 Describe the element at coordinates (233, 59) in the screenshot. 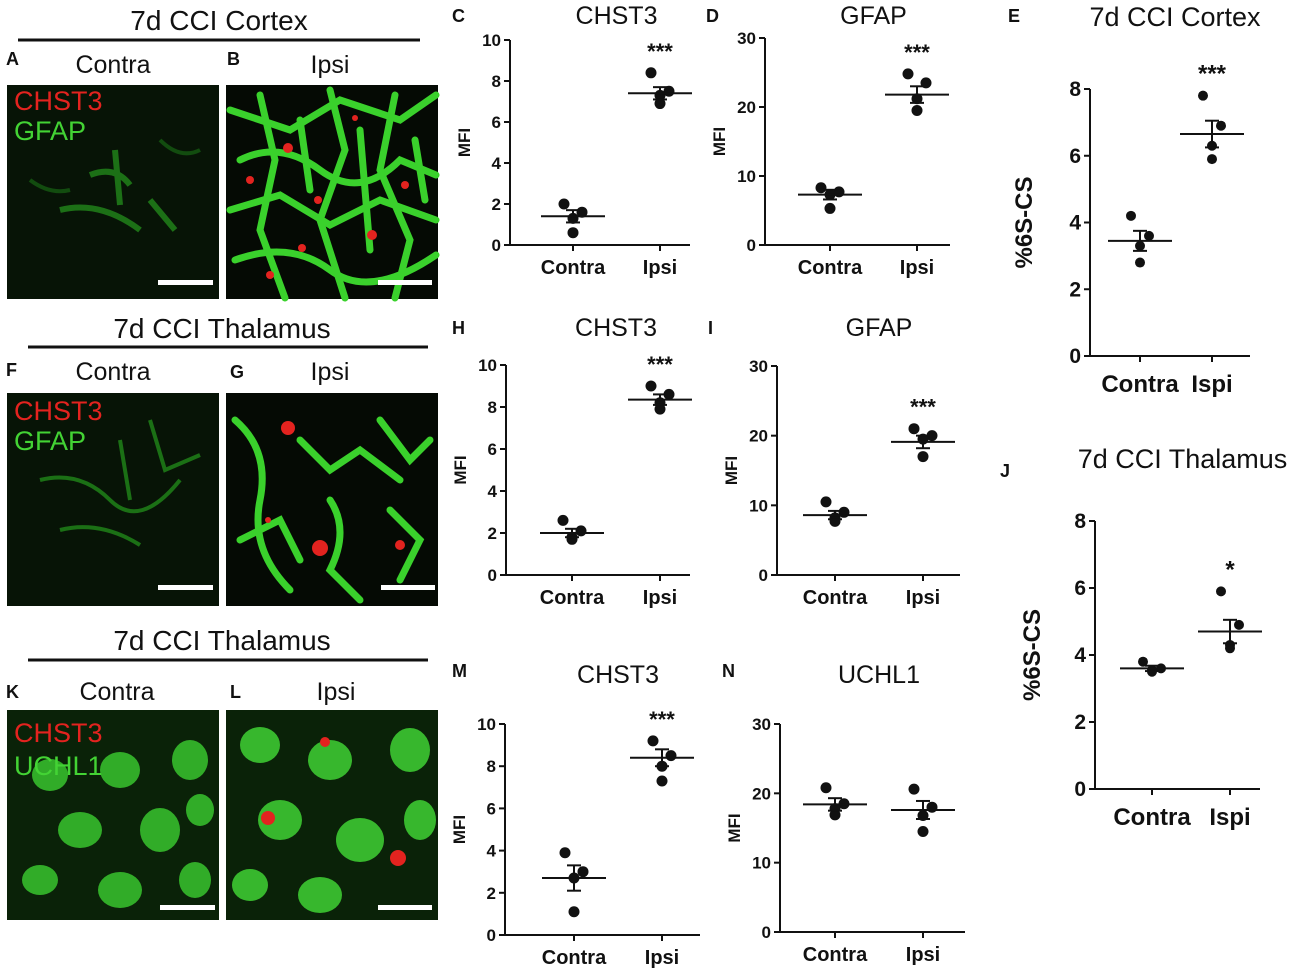

I see `panel-label-b: B` at that location.